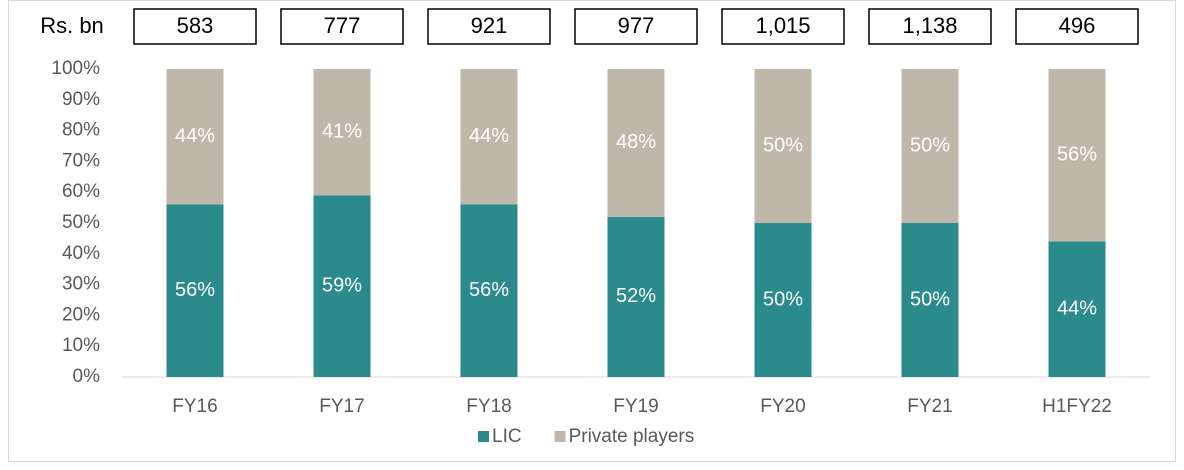 Image resolution: width=1184 pixels, height=470 pixels. What do you see at coordinates (341, 406) in the screenshot?
I see `x-tick-label: FY17` at bounding box center [341, 406].